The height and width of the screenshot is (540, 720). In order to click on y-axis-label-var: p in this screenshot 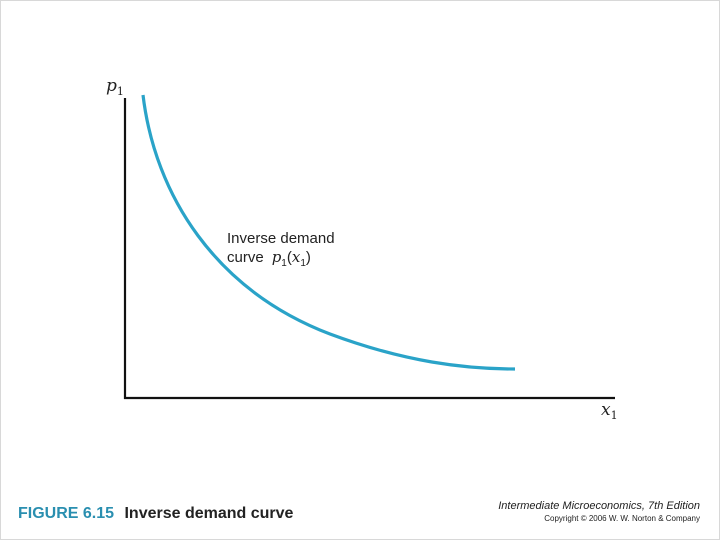, I will do `click(111, 86)`.